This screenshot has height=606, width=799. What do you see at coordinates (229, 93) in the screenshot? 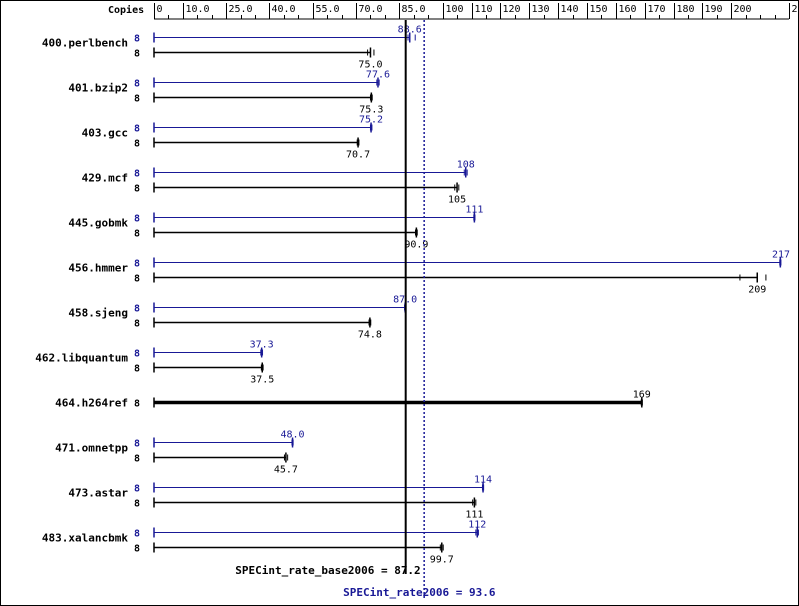
I see `benchmark-row: 401.bzip2 8 77.6 8 75.3` at bounding box center [229, 93].